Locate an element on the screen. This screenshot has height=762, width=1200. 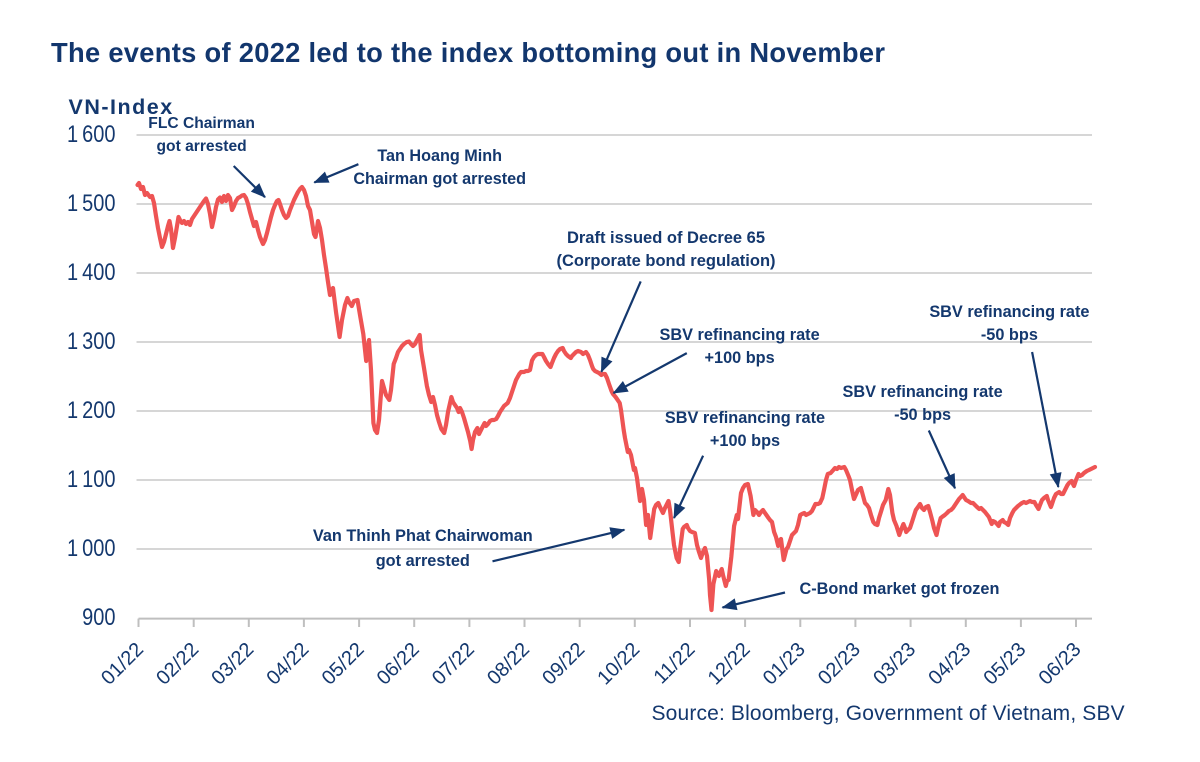
svg-text: 07/22 is located at coordinates (453, 663).